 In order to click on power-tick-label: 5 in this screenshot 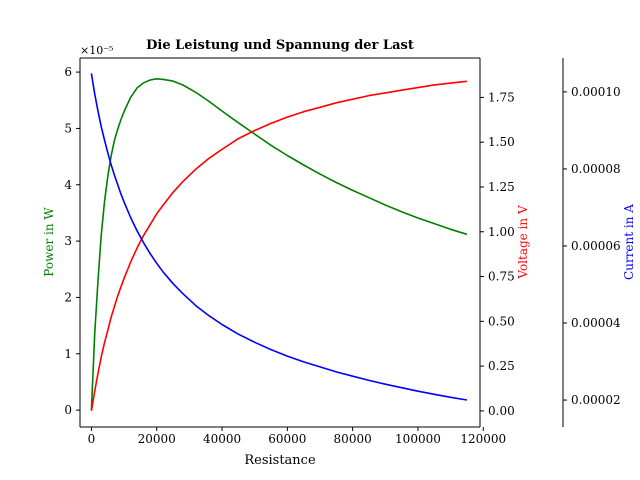, I will do `click(68, 128)`.